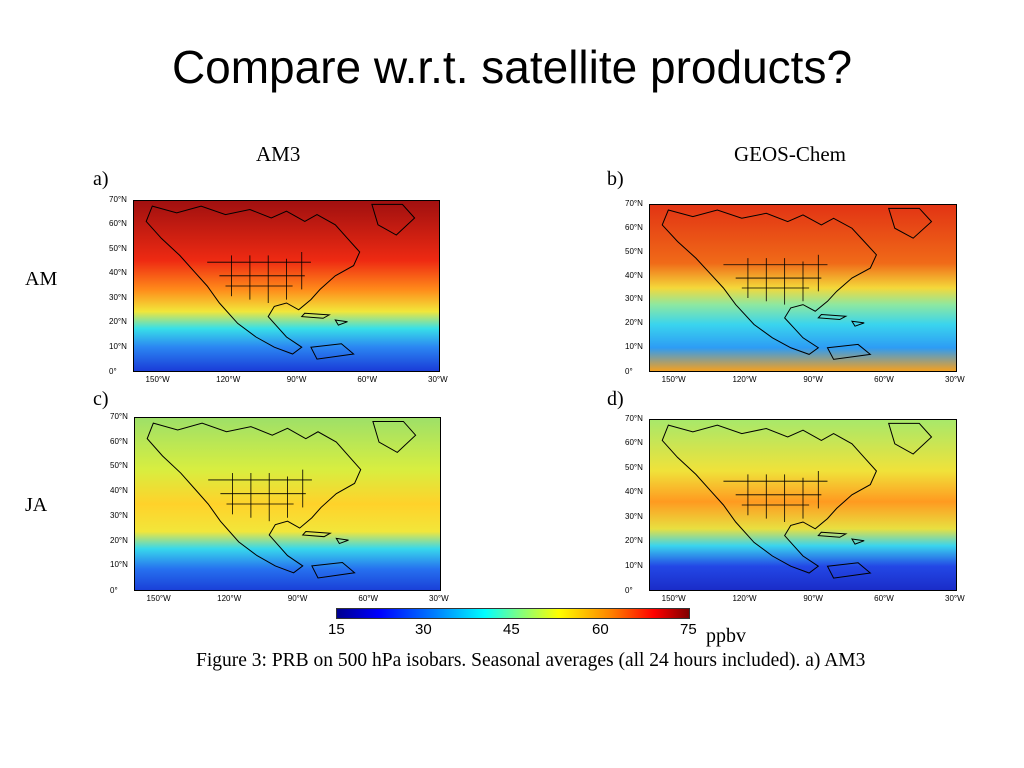 This screenshot has height=768, width=1024. I want to click on column-header-geos-chem: GEOS-Chem, so click(790, 154).